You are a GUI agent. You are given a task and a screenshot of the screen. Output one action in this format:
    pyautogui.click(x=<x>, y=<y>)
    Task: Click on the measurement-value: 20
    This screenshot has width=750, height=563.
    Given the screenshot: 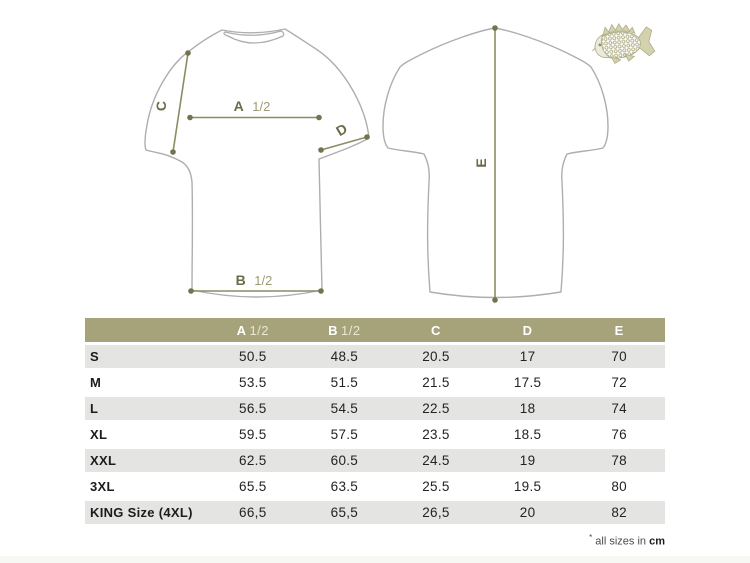 What is the action you would take?
    pyautogui.click(x=527, y=512)
    